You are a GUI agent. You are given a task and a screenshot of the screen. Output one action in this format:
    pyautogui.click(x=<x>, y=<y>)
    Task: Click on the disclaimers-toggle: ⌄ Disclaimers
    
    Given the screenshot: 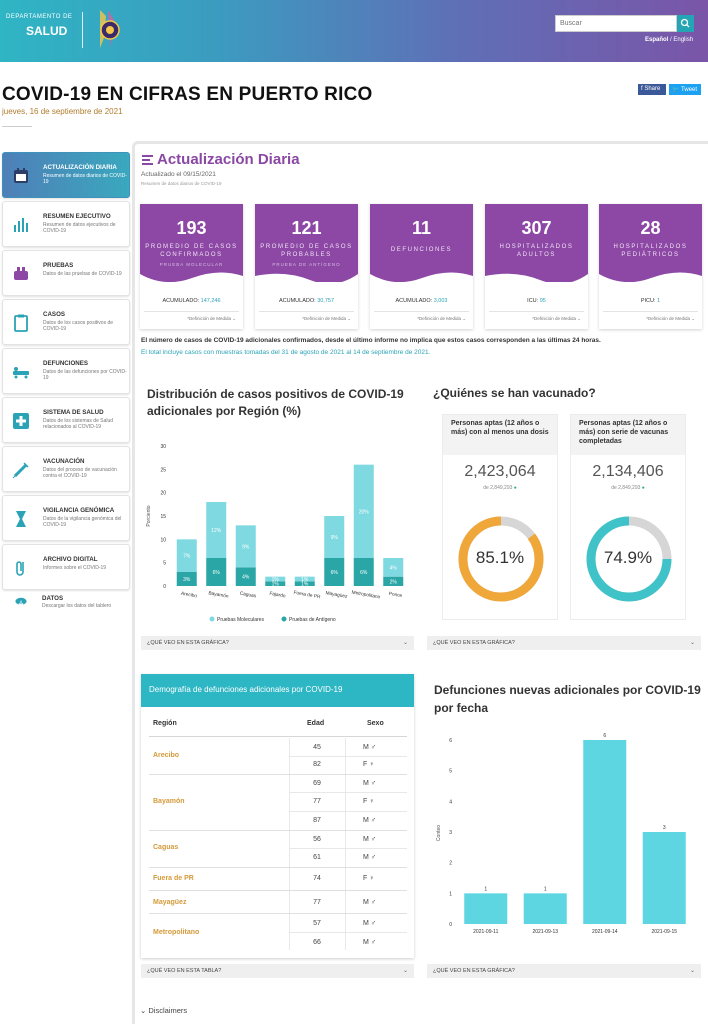 What is the action you would take?
    pyautogui.click(x=163, y=1010)
    